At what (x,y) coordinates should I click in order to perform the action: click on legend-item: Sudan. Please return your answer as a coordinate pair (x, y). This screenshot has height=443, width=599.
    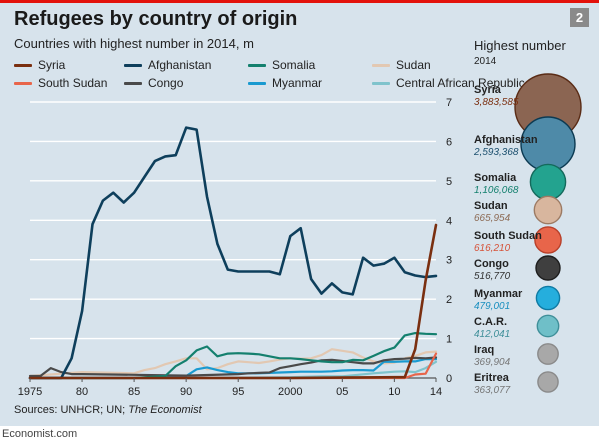
    Looking at the image, I should click on (401, 65).